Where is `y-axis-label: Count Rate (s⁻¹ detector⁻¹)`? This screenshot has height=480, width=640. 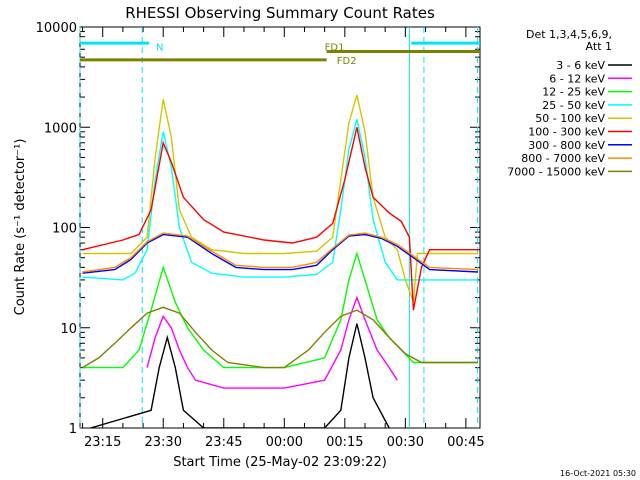 y-axis-label: Count Rate (s⁻¹ detector⁻¹) is located at coordinates (20, 227).